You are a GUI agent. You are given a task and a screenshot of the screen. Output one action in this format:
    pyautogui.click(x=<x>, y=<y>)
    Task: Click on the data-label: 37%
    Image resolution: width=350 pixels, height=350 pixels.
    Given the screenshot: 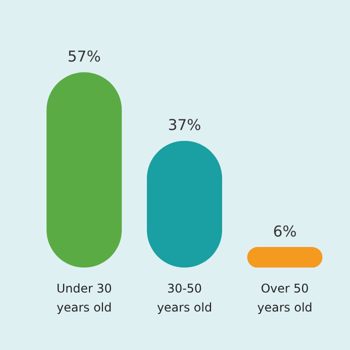 What is the action you would take?
    pyautogui.click(x=185, y=125)
    